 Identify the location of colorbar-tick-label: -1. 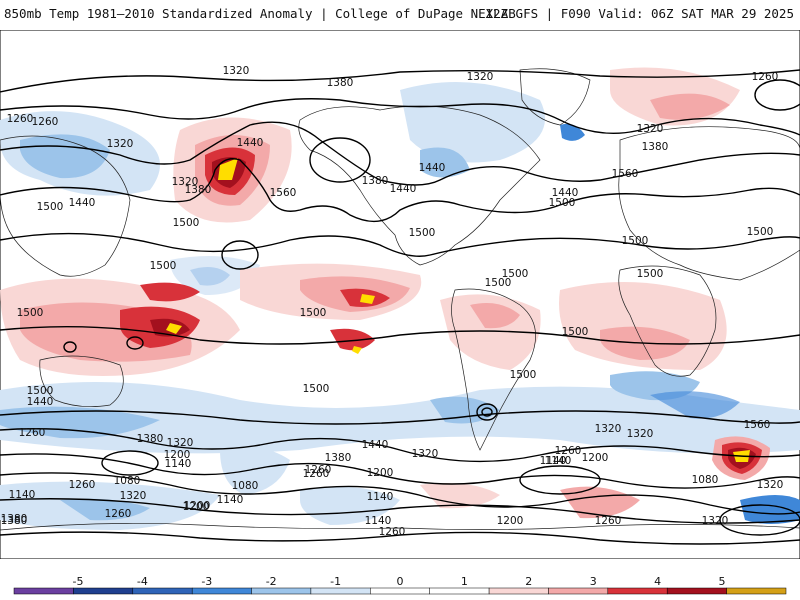
(335, 581).